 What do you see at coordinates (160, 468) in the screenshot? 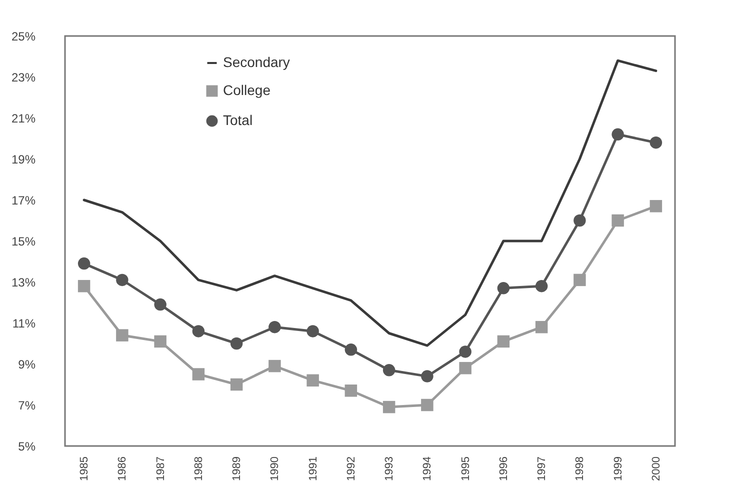
I see `x-tick-label: 1987` at bounding box center [160, 468].